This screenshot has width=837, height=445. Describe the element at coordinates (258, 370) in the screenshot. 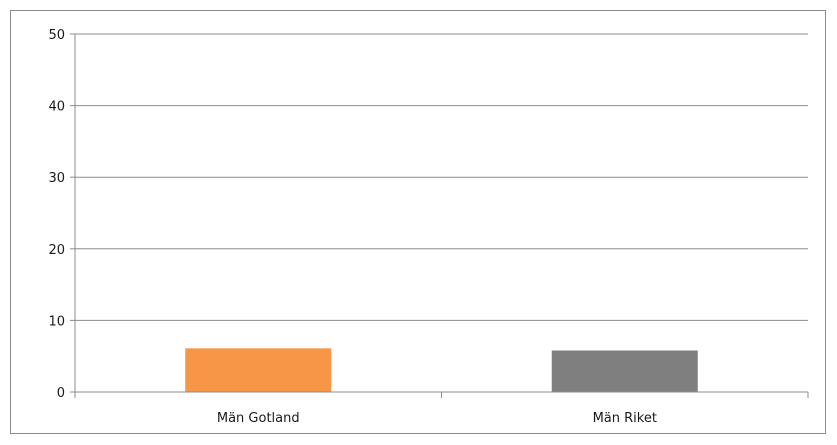

I see `bar-man-gotland` at that location.